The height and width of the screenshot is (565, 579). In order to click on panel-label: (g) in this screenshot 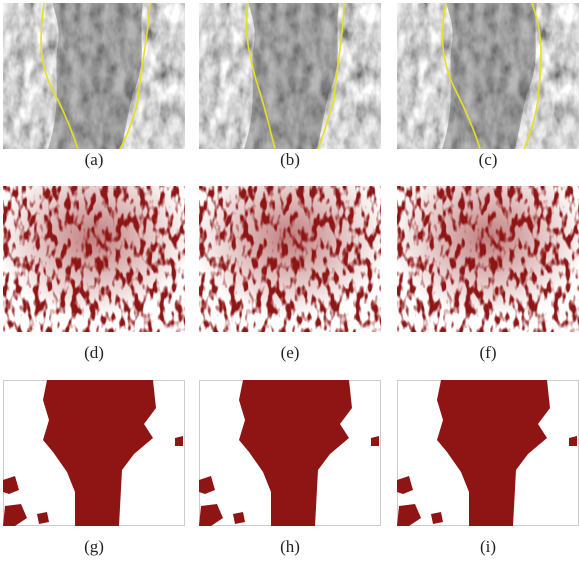, I will do `click(94, 546)`.